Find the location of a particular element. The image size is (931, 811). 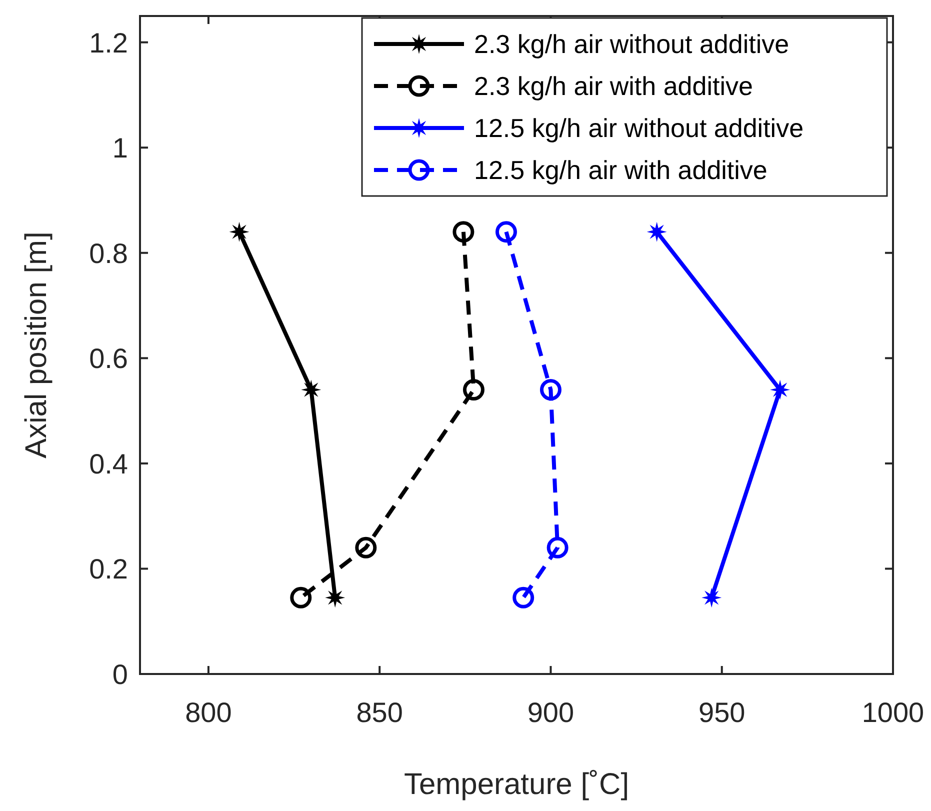

x-axis-title: Temperature [˚C] is located at coordinates (517, 784).